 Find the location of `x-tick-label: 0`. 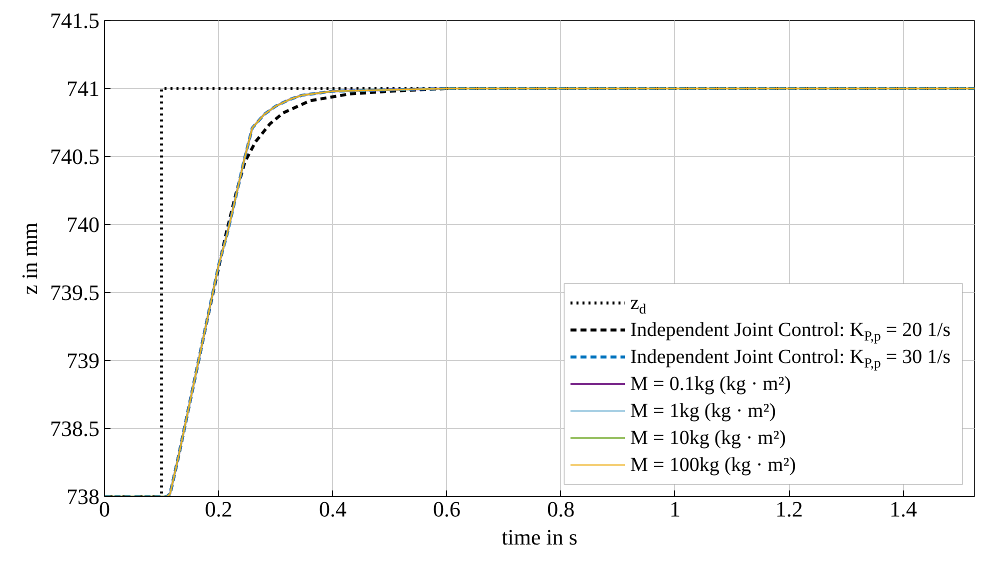

x-tick-label: 0 is located at coordinates (104, 509).